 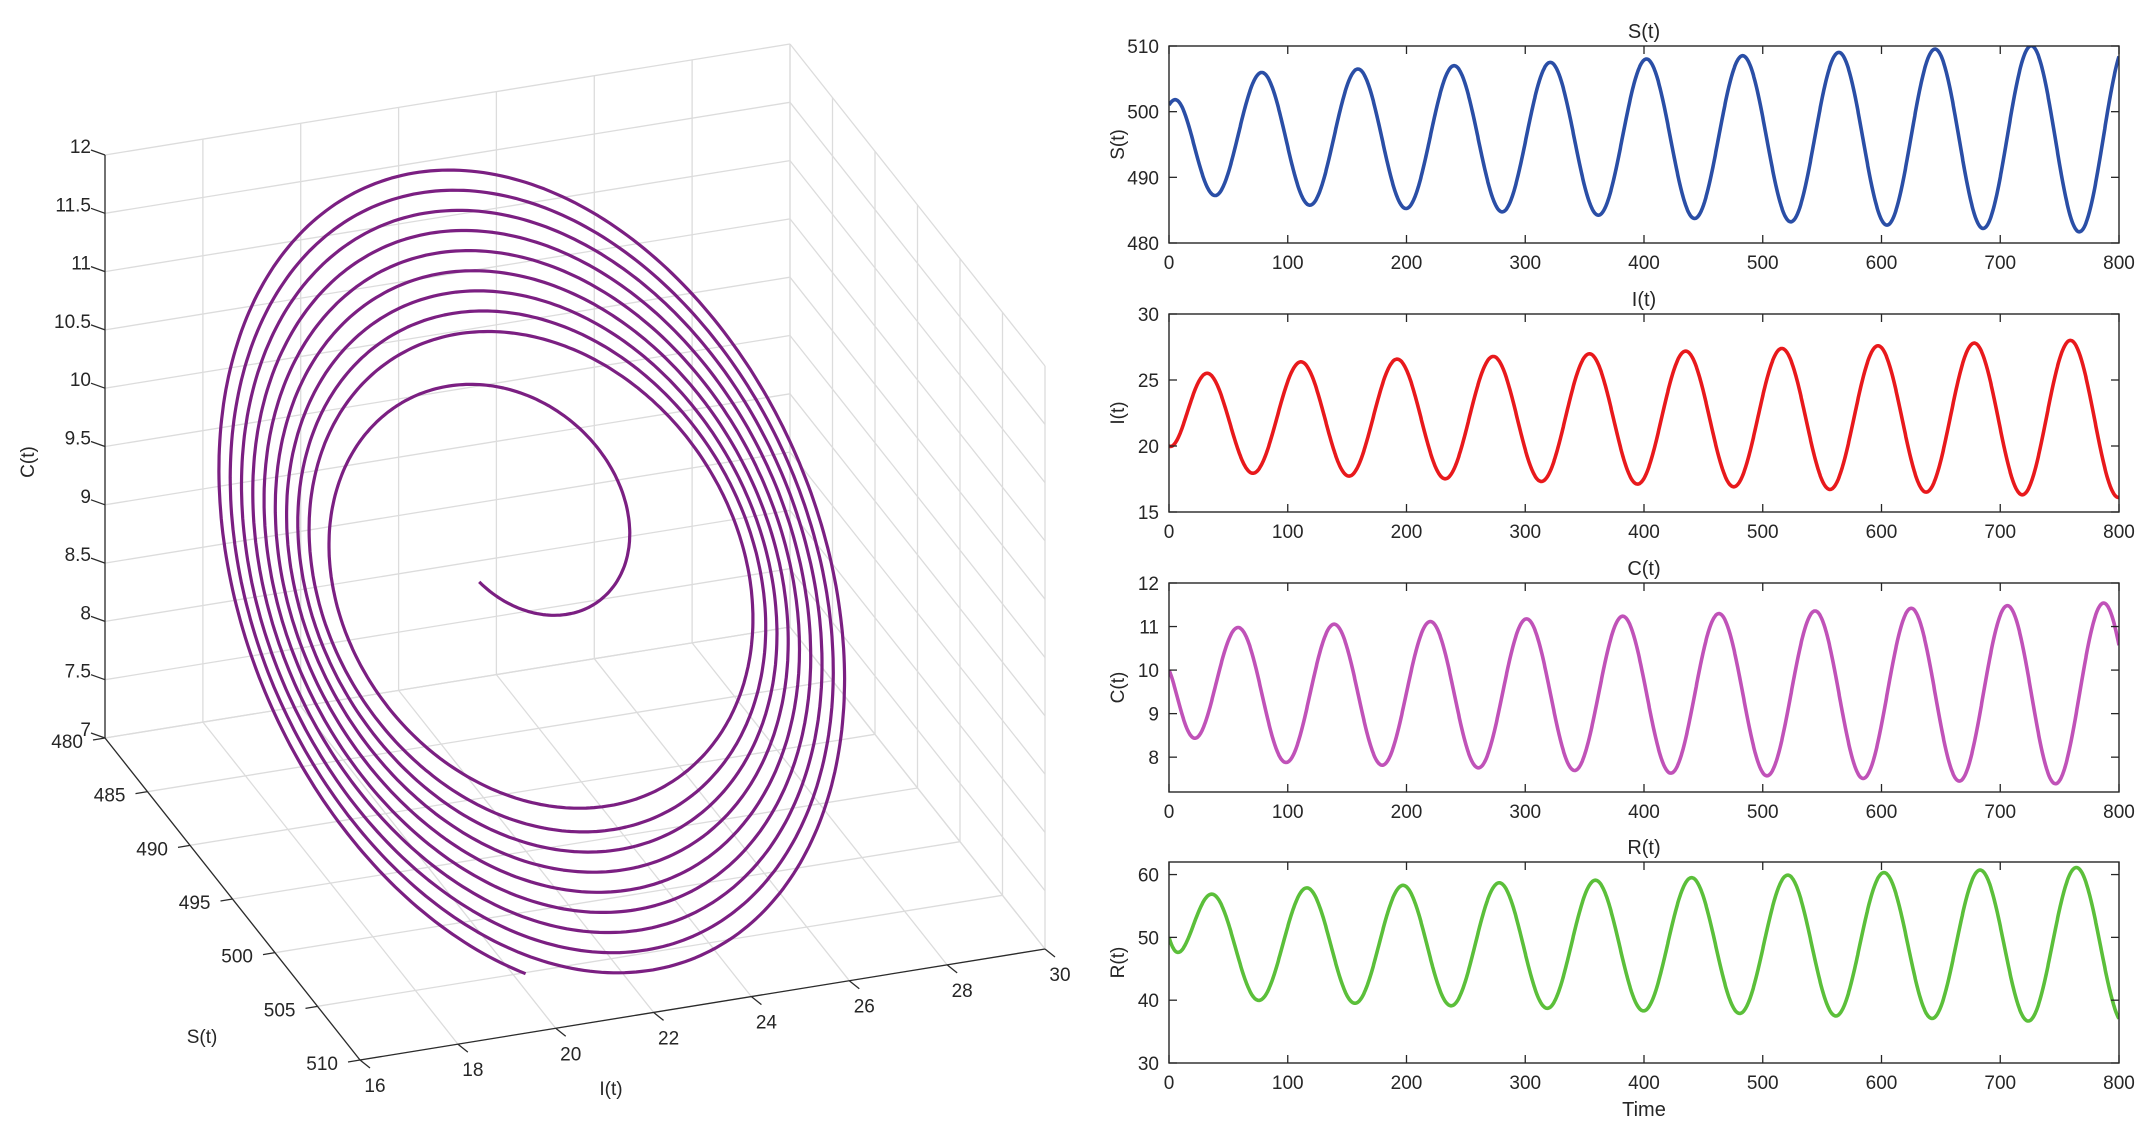 I want to click on z-tick-label: 8.5, so click(x=78, y=555).